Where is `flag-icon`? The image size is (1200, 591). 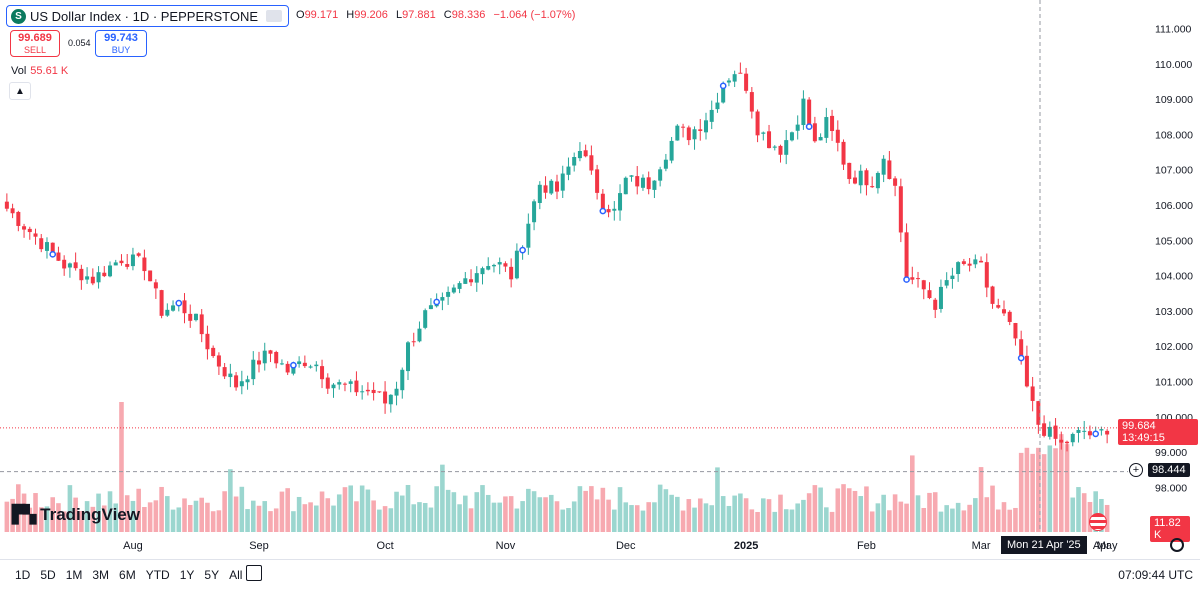
flag-icon is located at coordinates (274, 16).